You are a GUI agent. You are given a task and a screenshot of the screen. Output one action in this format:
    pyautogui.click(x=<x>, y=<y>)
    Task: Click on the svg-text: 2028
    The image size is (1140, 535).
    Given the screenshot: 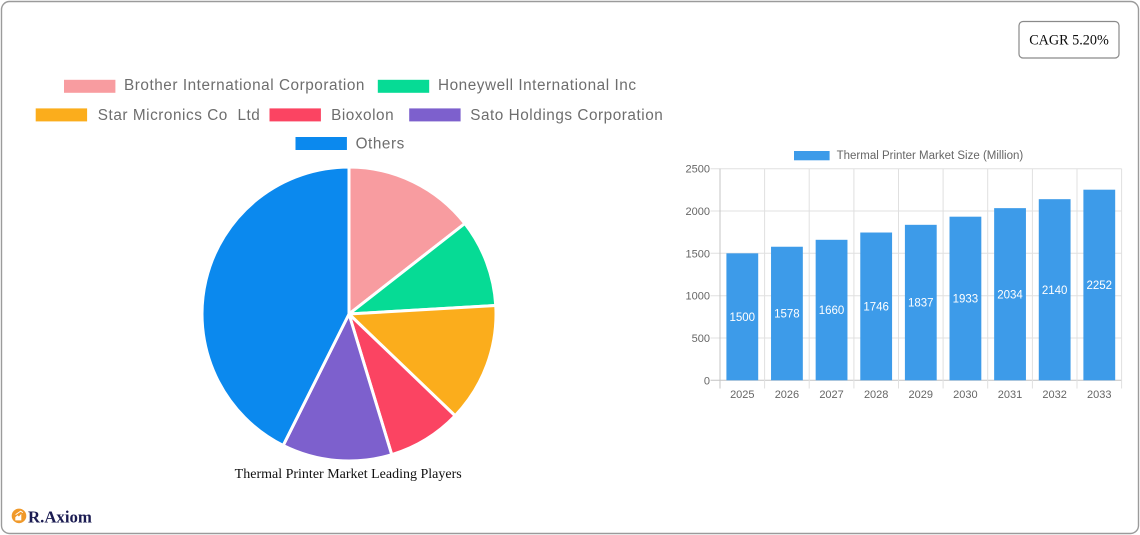 What is the action you would take?
    pyautogui.click(x=876, y=395)
    